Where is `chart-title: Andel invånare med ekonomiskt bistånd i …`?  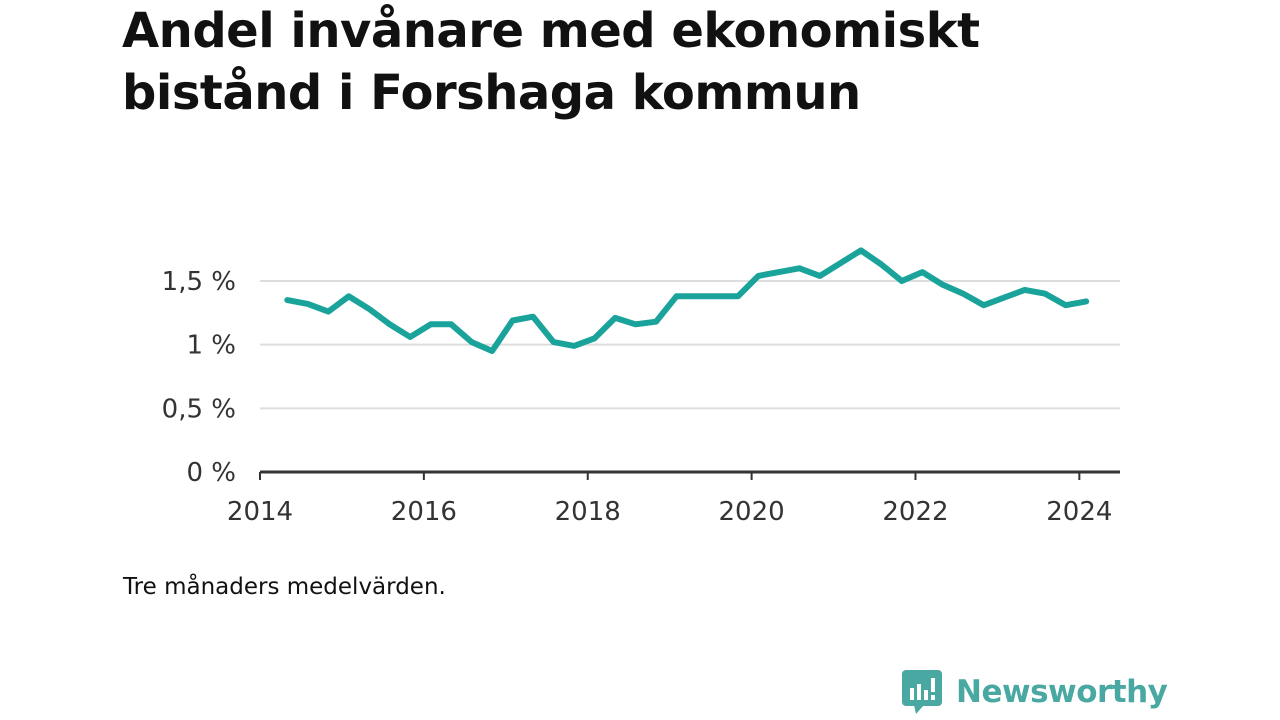 chart-title: Andel invånare med ekonomiskt bistånd i … is located at coordinates (622, 62).